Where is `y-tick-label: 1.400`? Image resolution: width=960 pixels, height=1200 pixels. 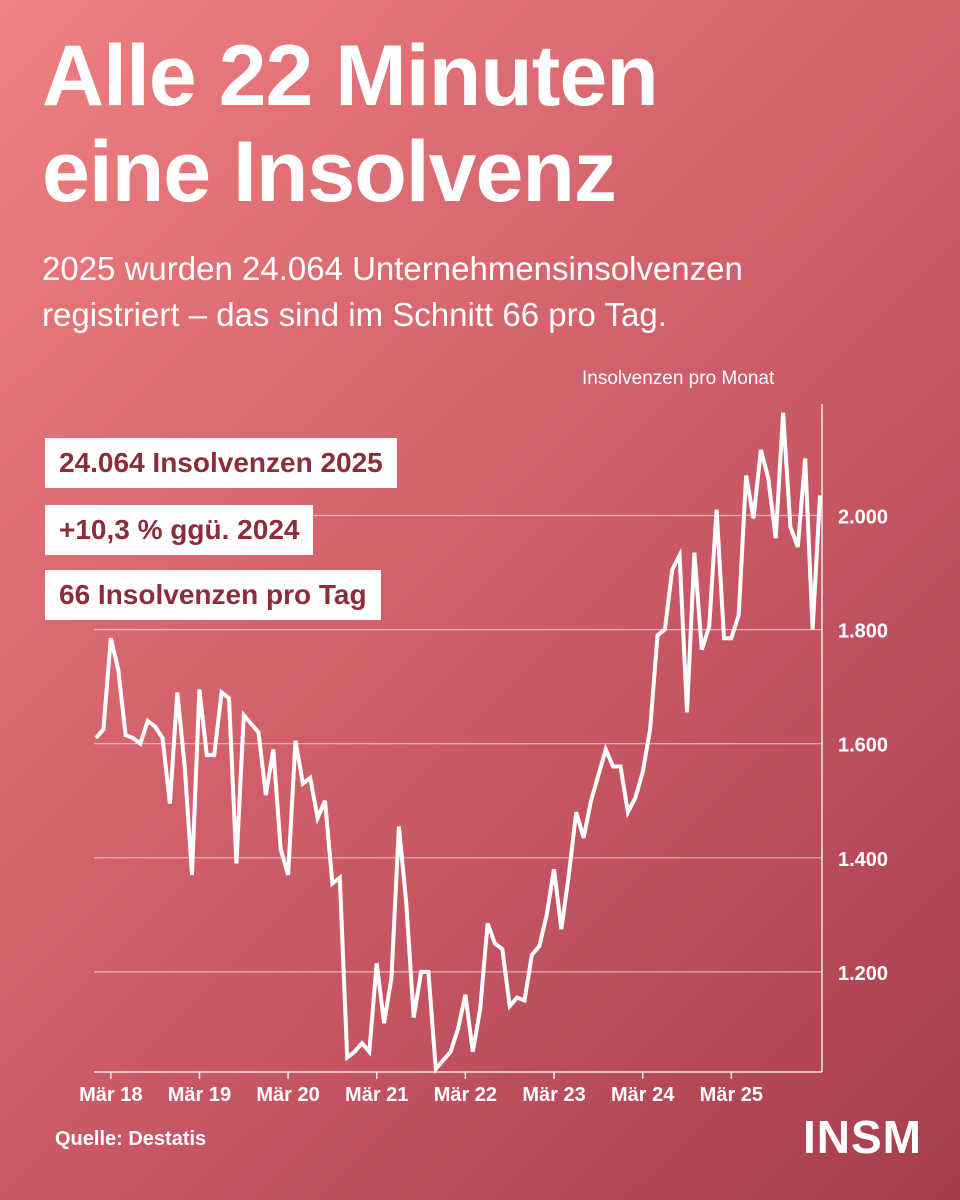
y-tick-label: 1.400 is located at coordinates (863, 860).